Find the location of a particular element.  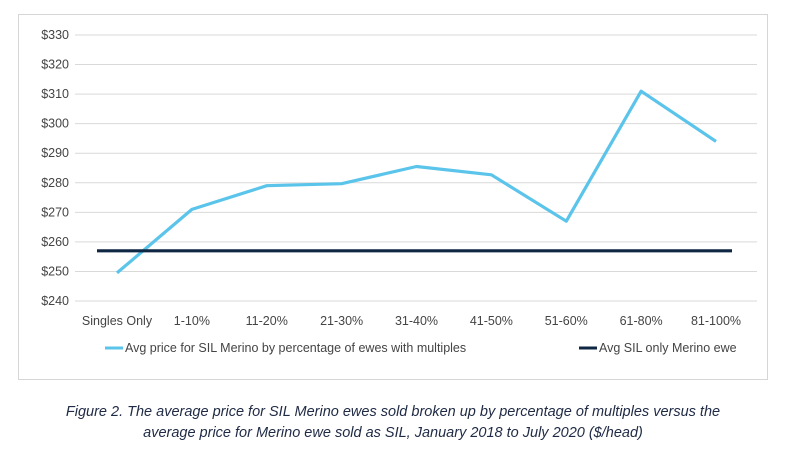

y-tick-label: $300 is located at coordinates (55, 124).